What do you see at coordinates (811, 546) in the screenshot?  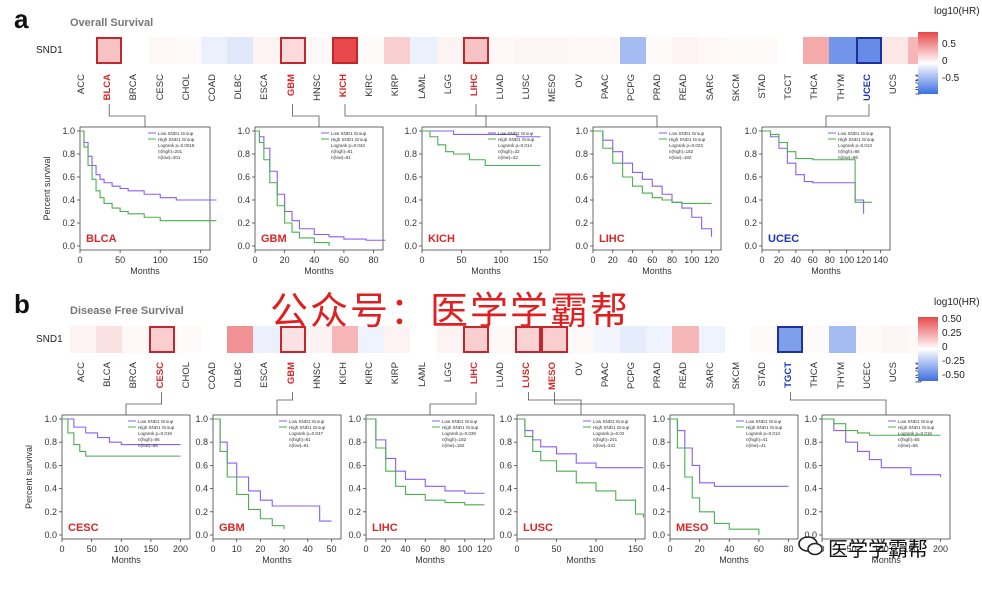 I see `wechat-icon` at bounding box center [811, 546].